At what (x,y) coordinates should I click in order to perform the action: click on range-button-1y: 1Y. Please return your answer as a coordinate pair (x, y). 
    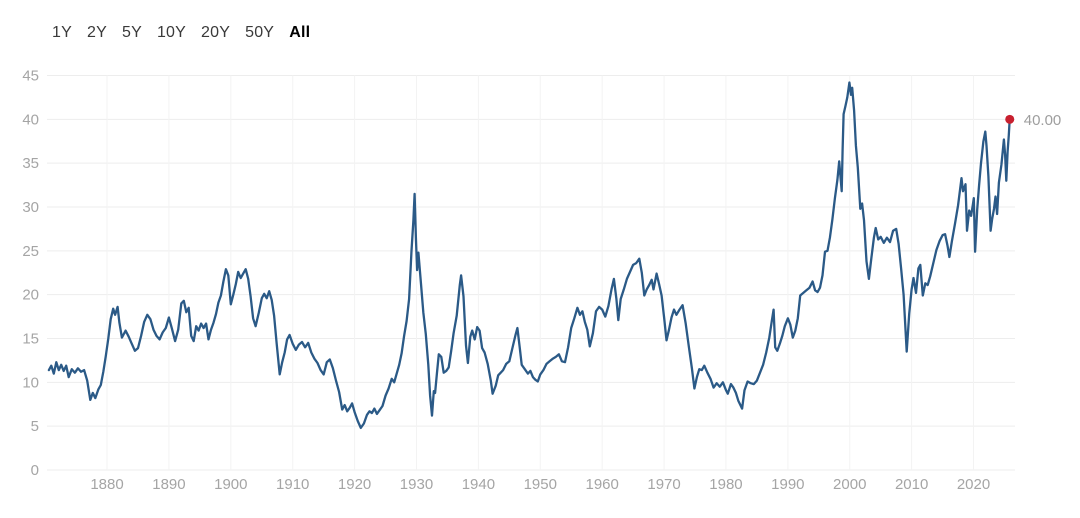
    Looking at the image, I should click on (62, 32).